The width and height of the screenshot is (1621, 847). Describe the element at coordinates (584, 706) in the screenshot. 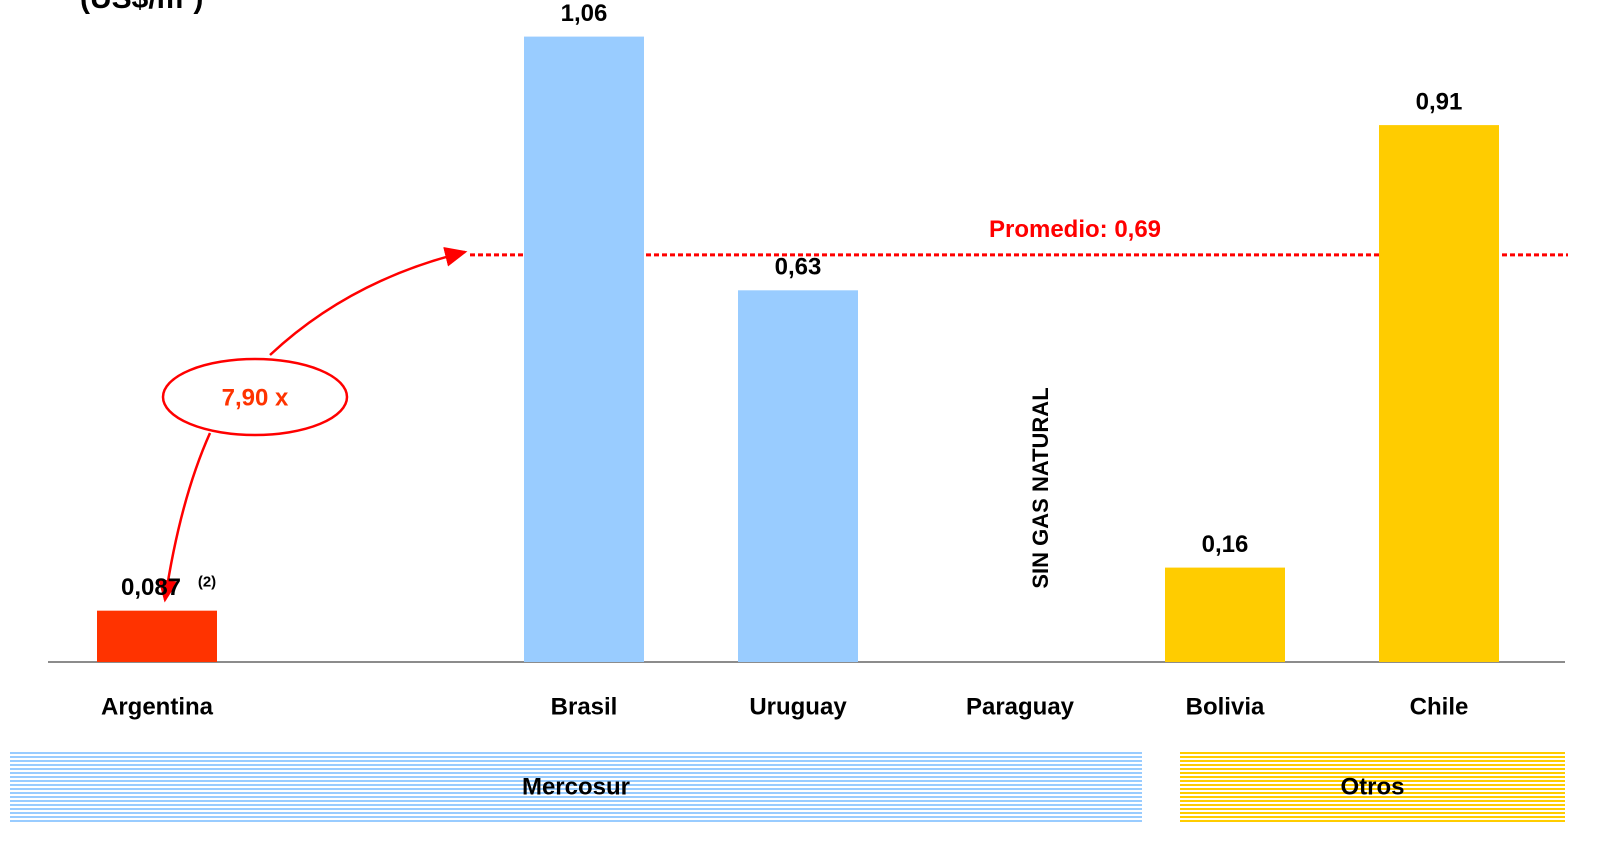

I see `x-tick-label: Brasil` at that location.